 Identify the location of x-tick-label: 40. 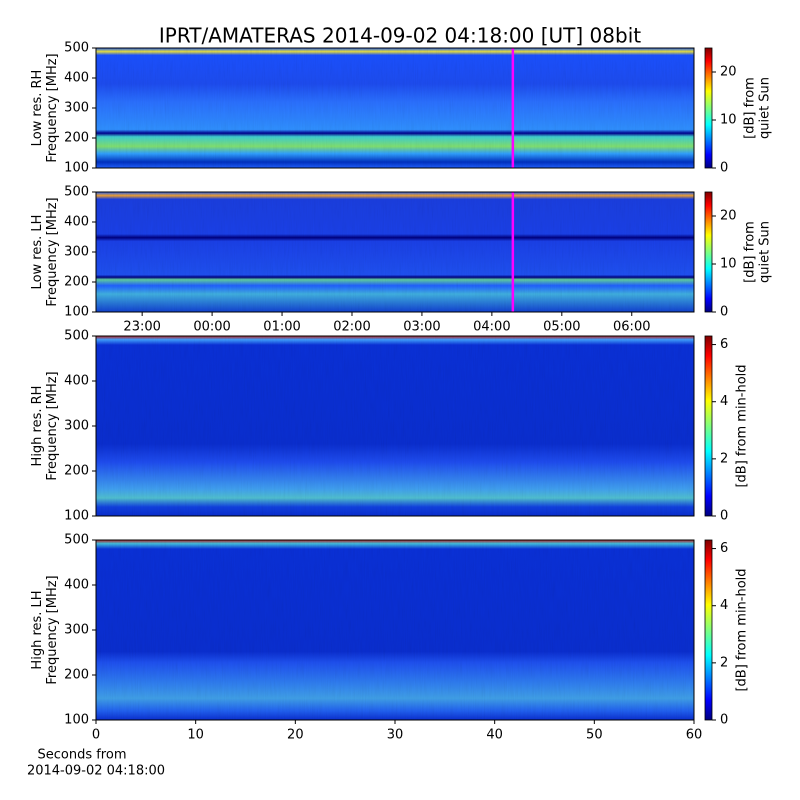
(494, 735).